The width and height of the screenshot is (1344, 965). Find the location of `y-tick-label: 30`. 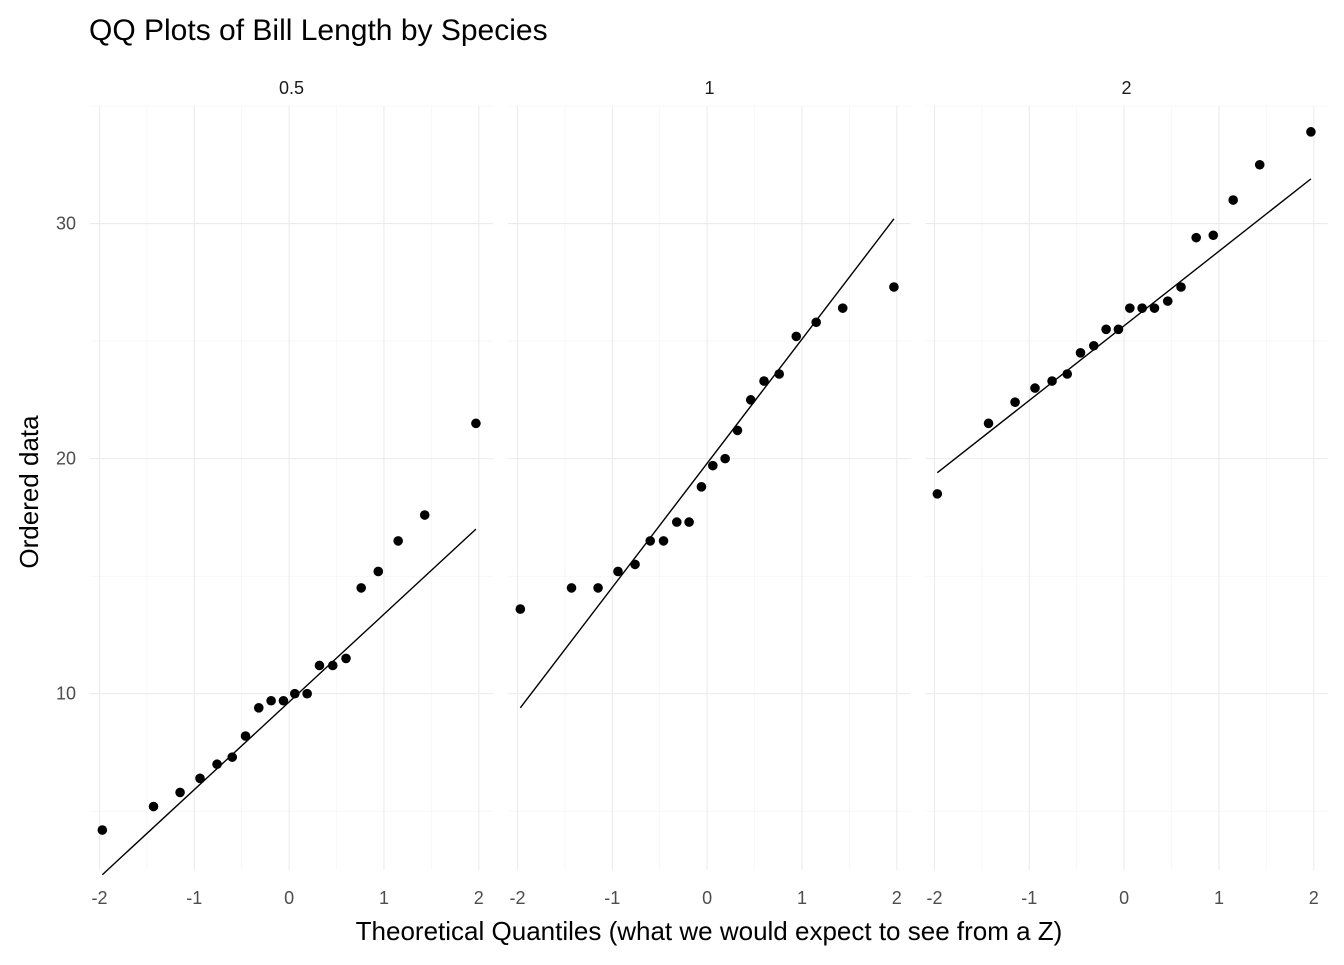

y-tick-label: 30 is located at coordinates (66, 224).